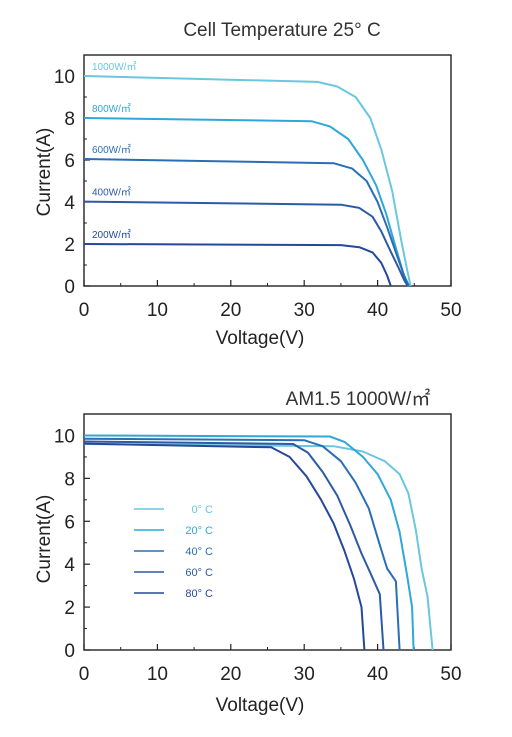 Image resolution: width=512 pixels, height=737 pixels. I want to click on legend-label-1: 20° C, so click(199, 531).